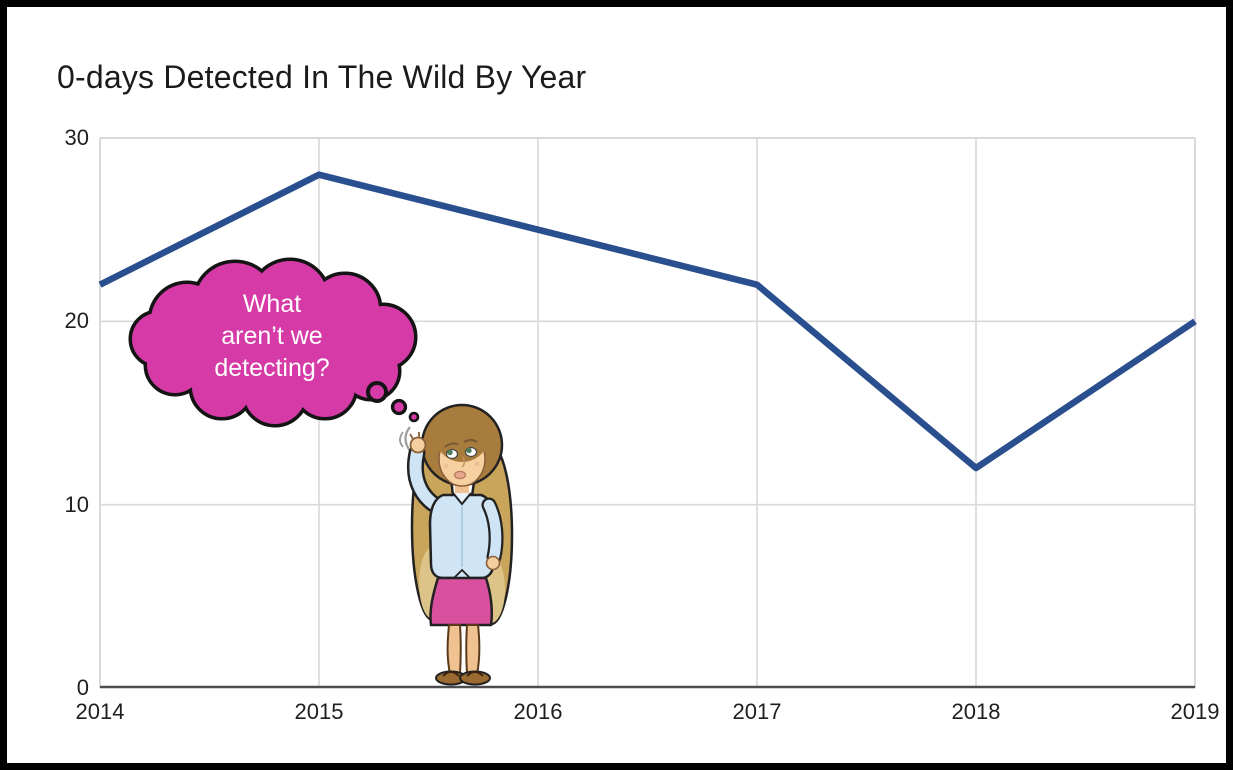 This screenshot has width=1233, height=770. Describe the element at coordinates (272, 304) in the screenshot. I see `thought-bubble-line-1: What` at that location.